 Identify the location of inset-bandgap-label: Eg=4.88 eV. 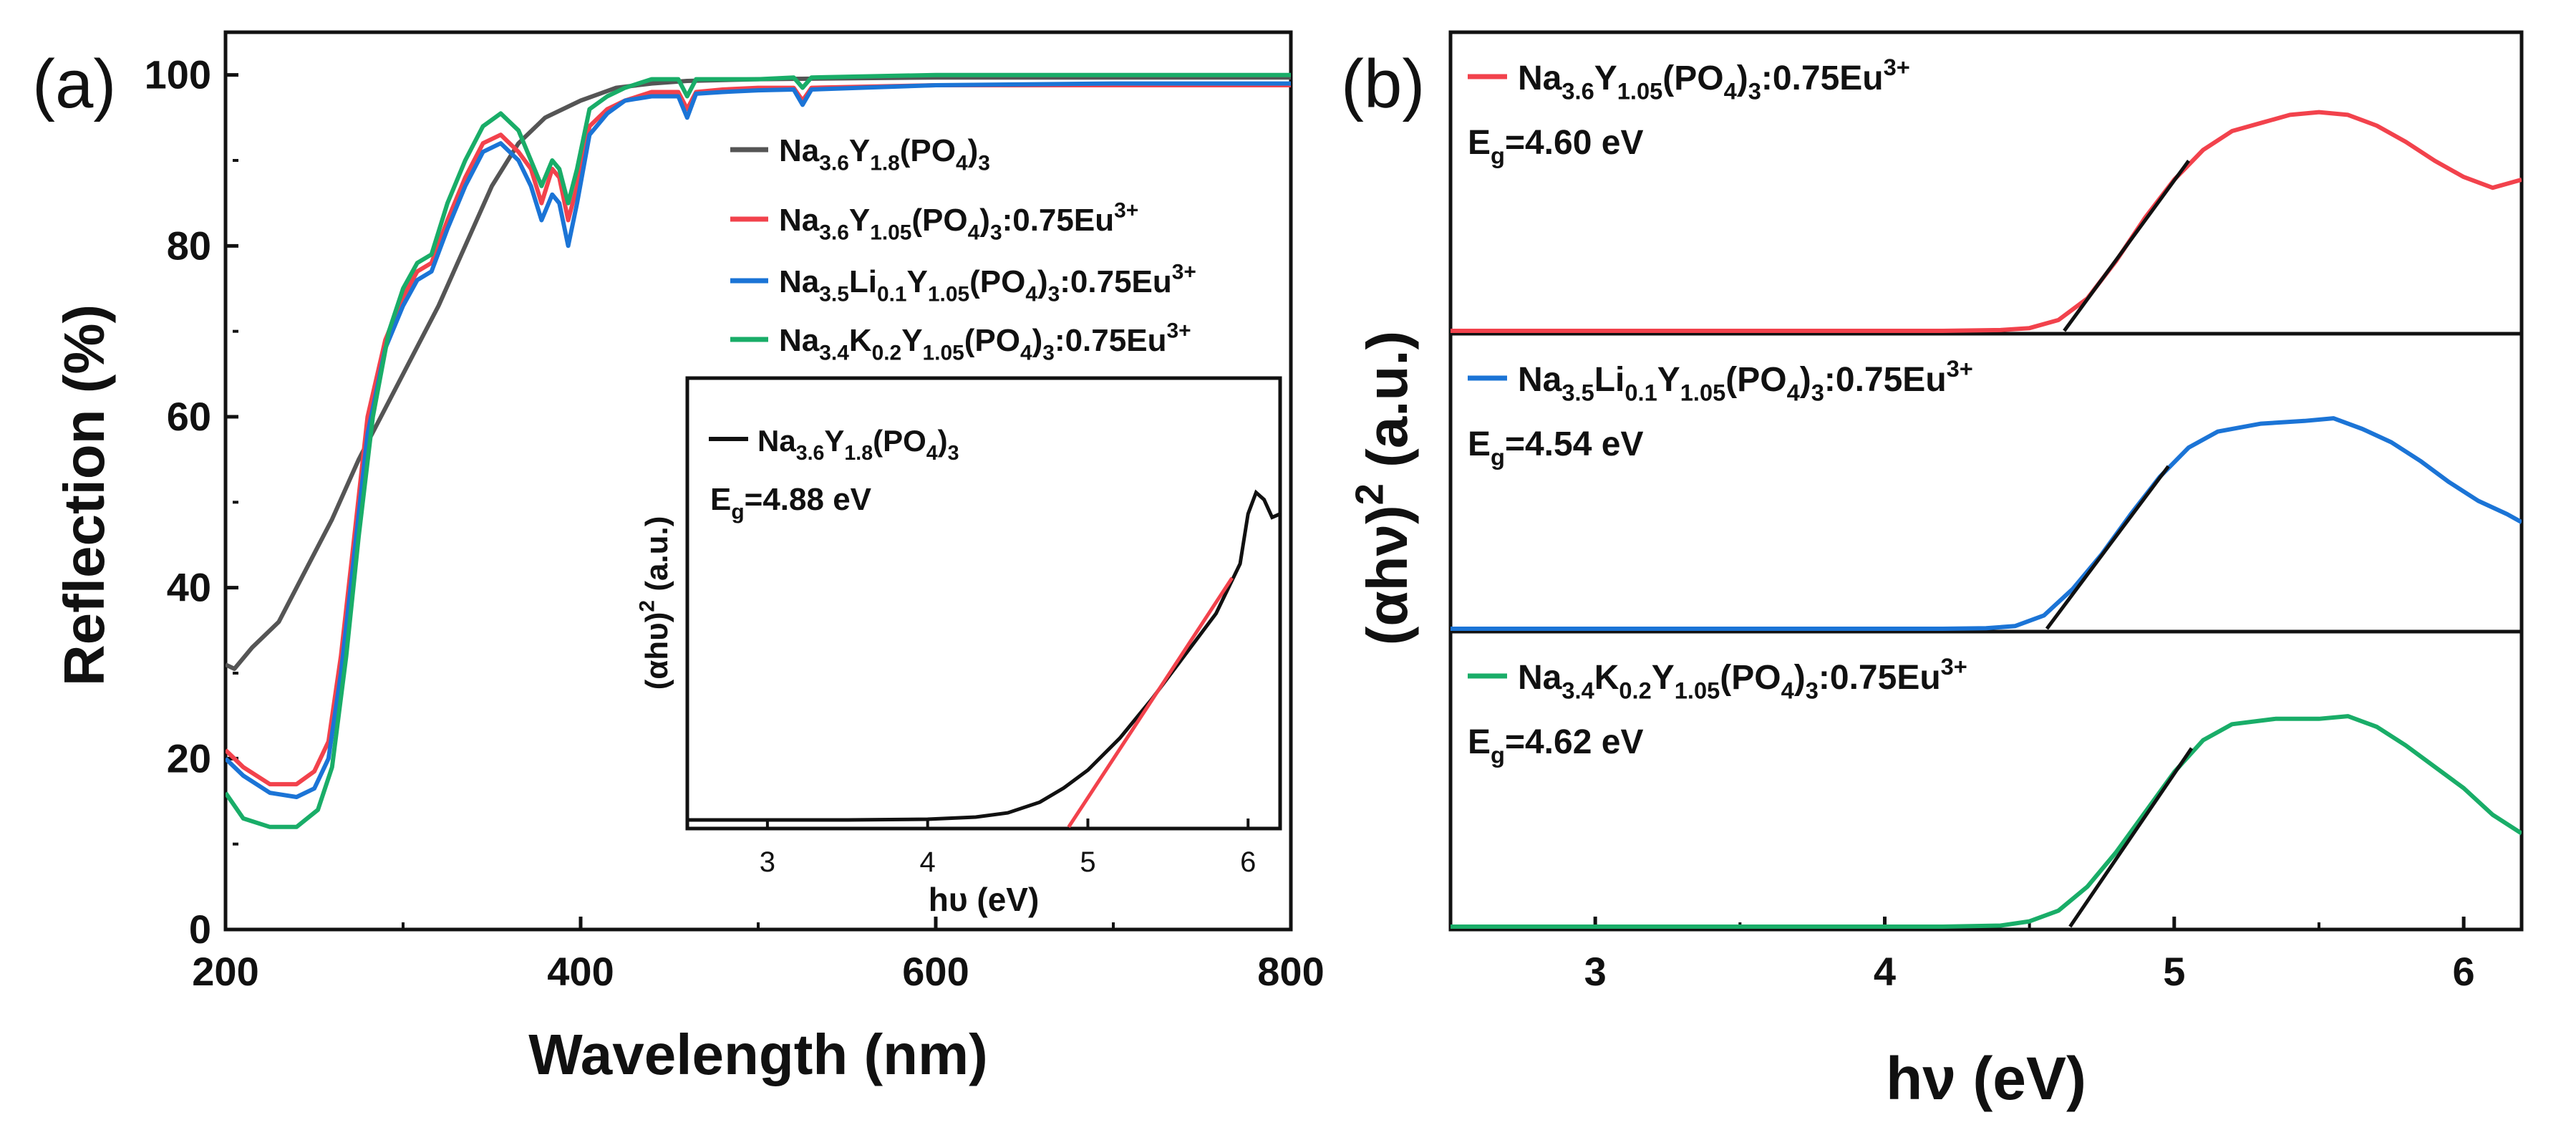
(791, 502).